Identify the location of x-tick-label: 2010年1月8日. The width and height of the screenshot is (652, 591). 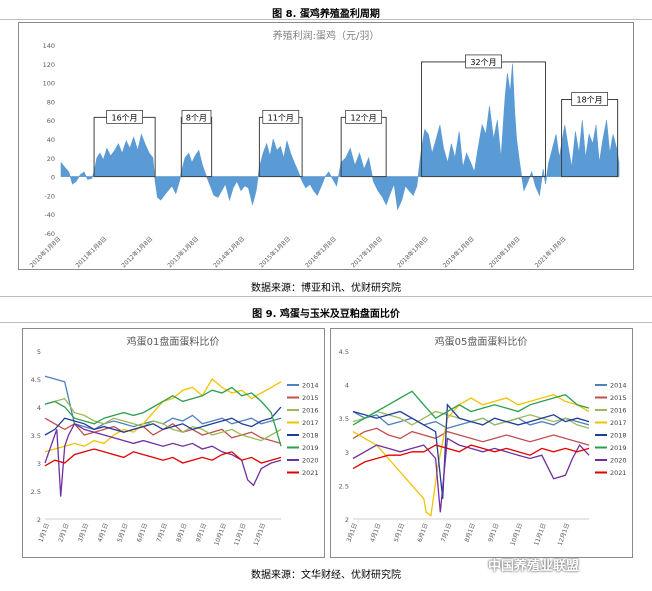
(45, 252).